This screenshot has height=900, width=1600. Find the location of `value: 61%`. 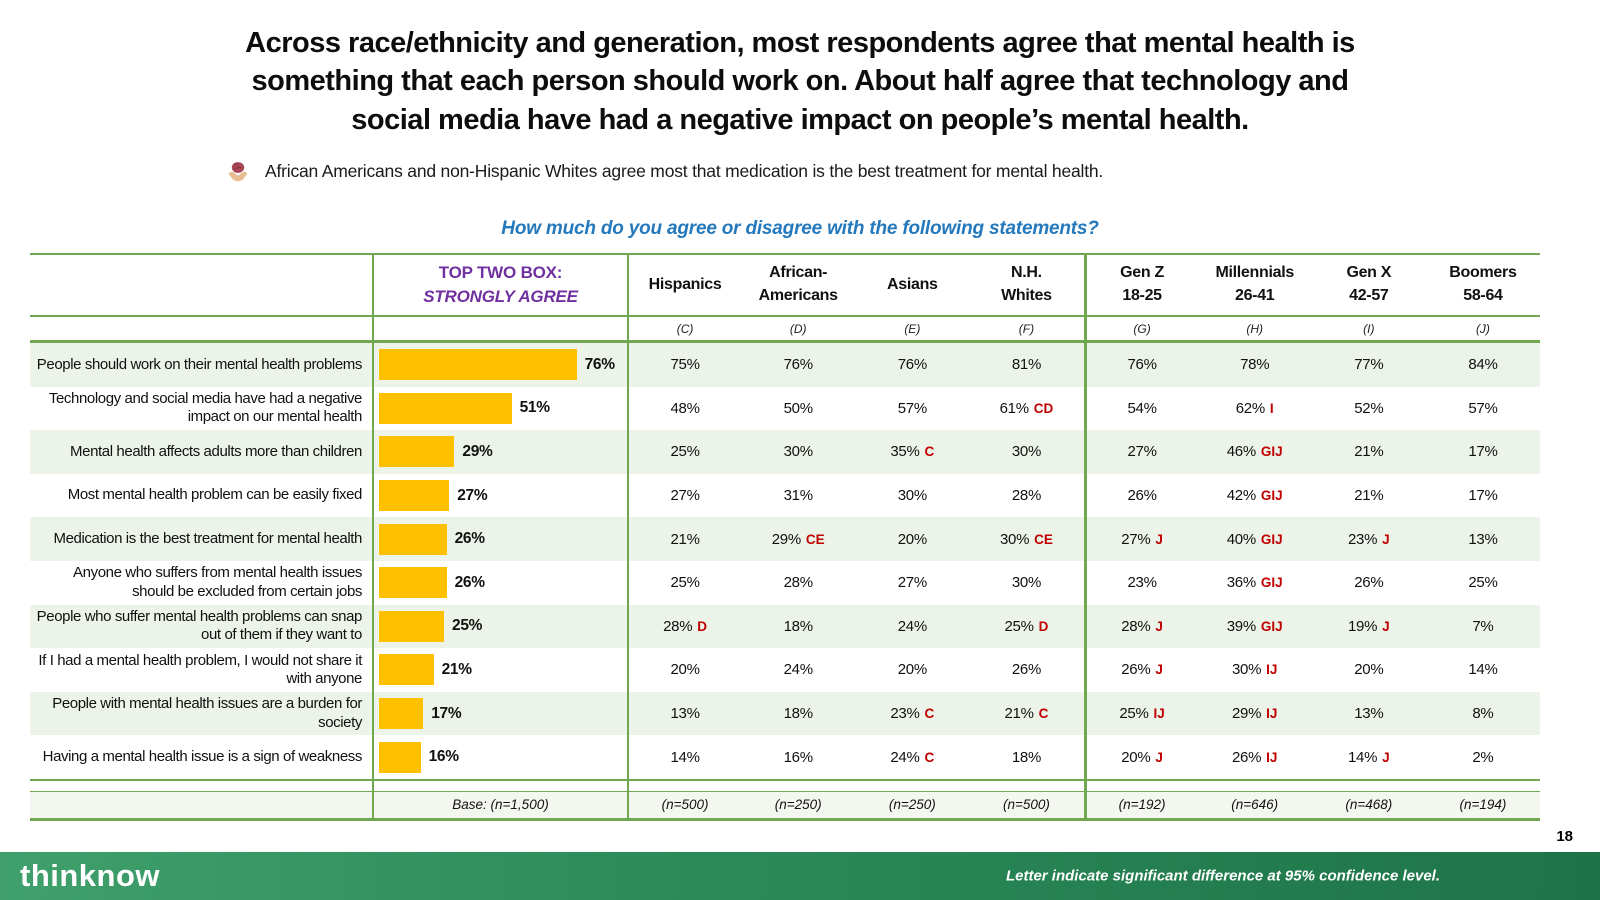

value: 61% is located at coordinates (1014, 408).